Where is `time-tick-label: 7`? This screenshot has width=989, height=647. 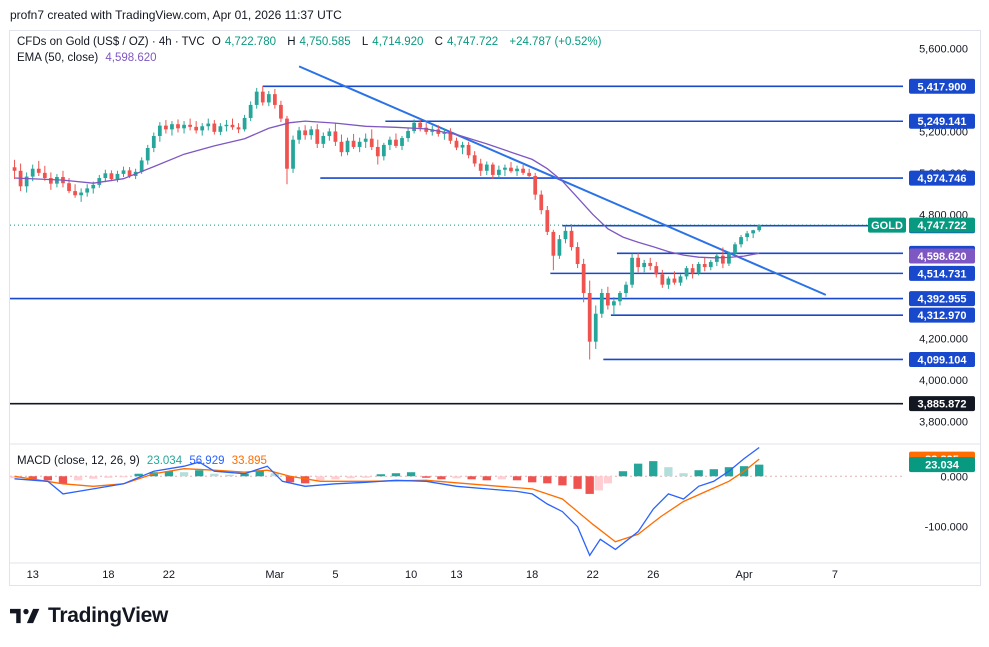
time-tick-label: 7 is located at coordinates (835, 575).